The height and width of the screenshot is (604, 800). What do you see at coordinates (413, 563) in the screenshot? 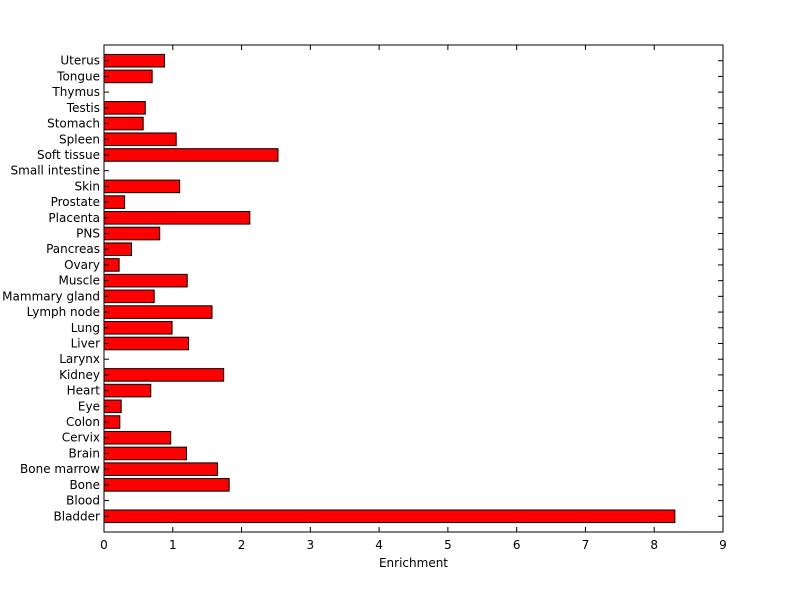
I see `x-axis-label: Enrichment` at bounding box center [413, 563].